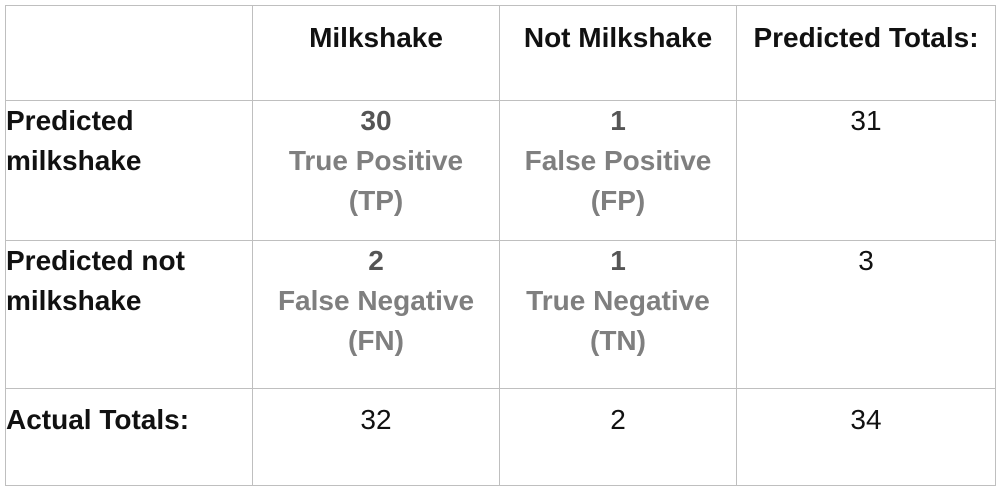  I want to click on row-label-predicted-milkshake: Predicted milkshake, so click(129, 170).